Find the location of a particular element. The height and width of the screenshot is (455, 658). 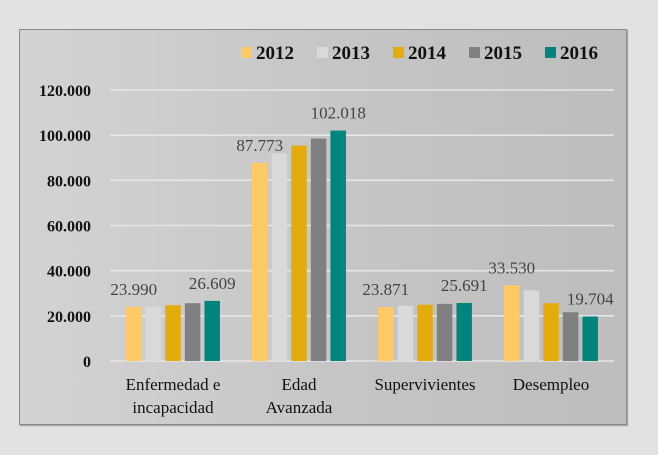

y-tick-label: 0 is located at coordinates (87, 362).